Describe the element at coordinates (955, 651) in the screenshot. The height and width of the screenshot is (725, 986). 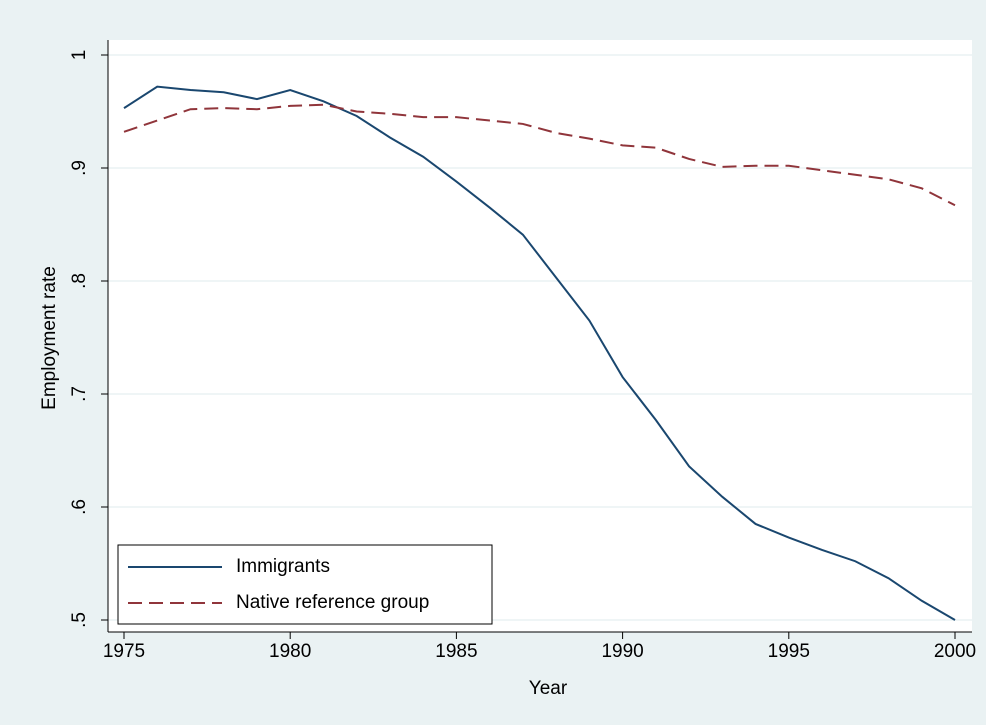
I see `x-tick-label: 2000` at that location.